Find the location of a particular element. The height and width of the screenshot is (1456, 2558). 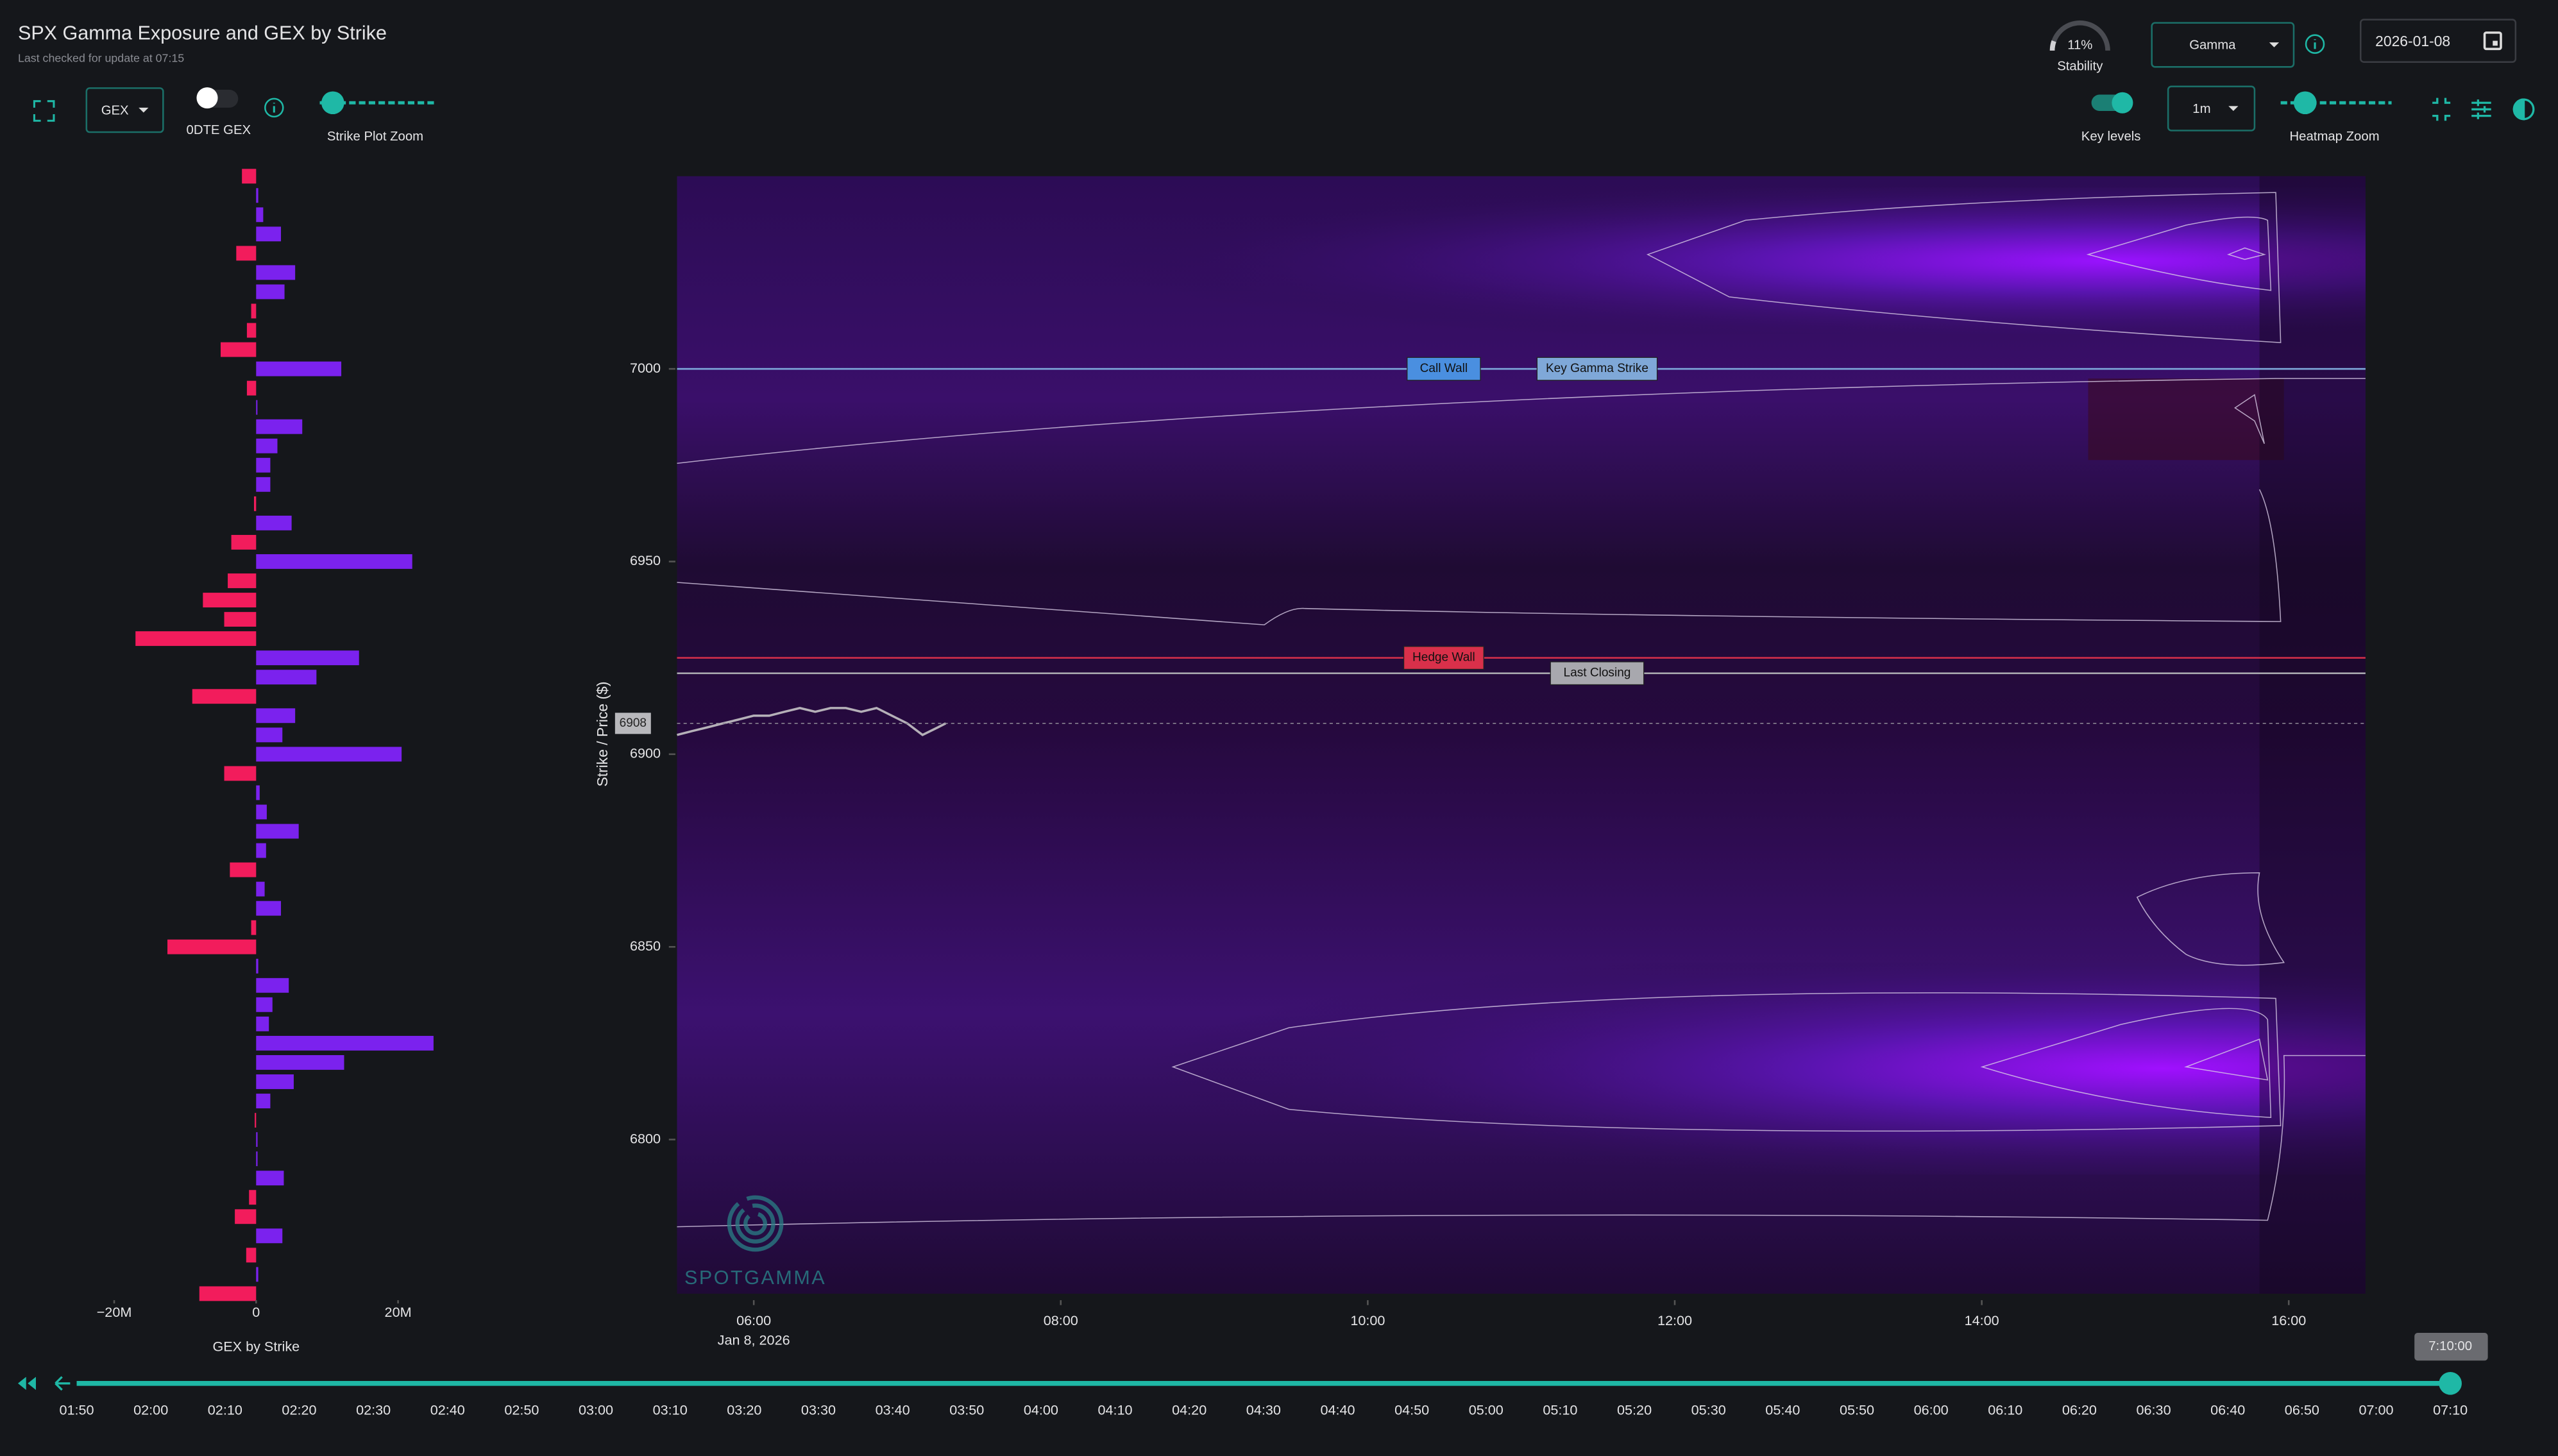

logo-ring is located at coordinates (756, 1223).